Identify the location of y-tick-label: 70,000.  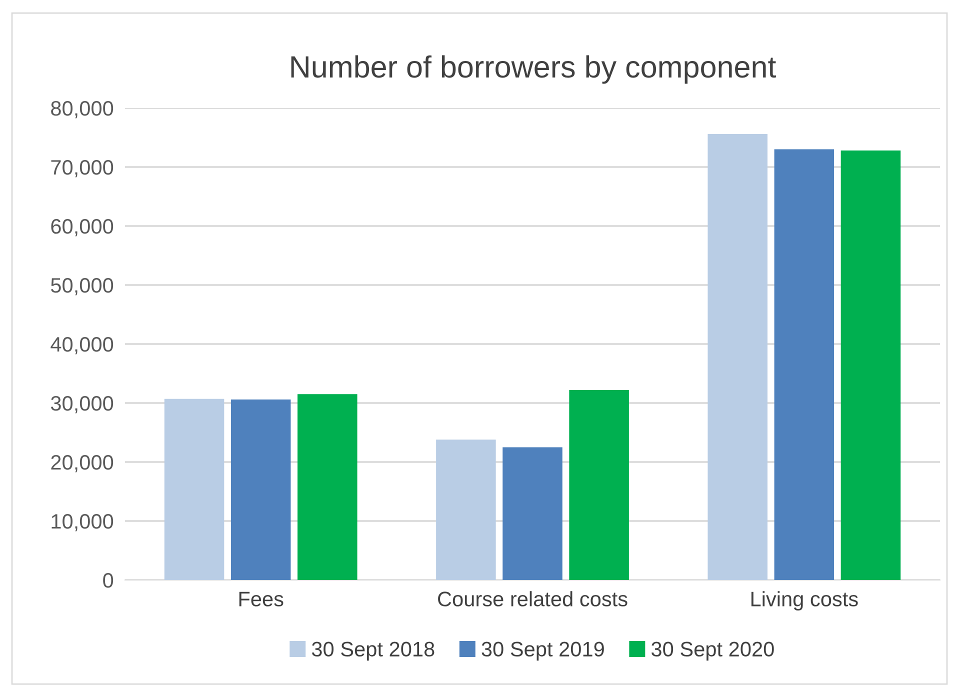
(82, 169).